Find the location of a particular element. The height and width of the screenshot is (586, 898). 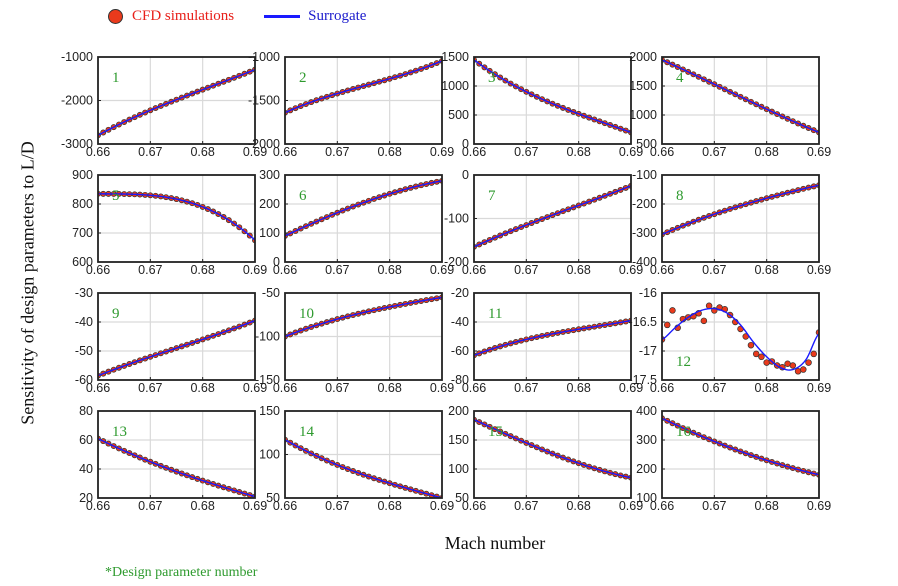

panel-10: 0.66 0.67 0.68 0.69 -150 -100 -50 10 is located at coordinates (354, 340).